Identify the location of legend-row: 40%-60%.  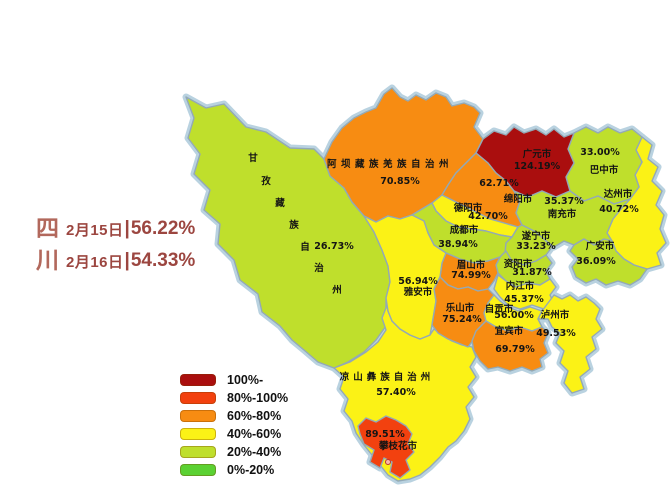
(234, 433).